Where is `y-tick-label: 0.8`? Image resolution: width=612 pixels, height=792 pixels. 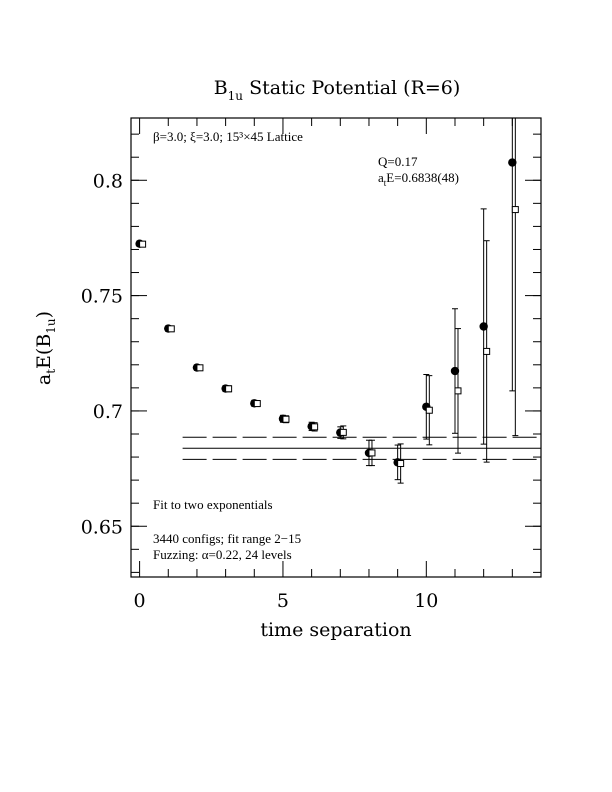
y-tick-label: 0.8 is located at coordinates (108, 181).